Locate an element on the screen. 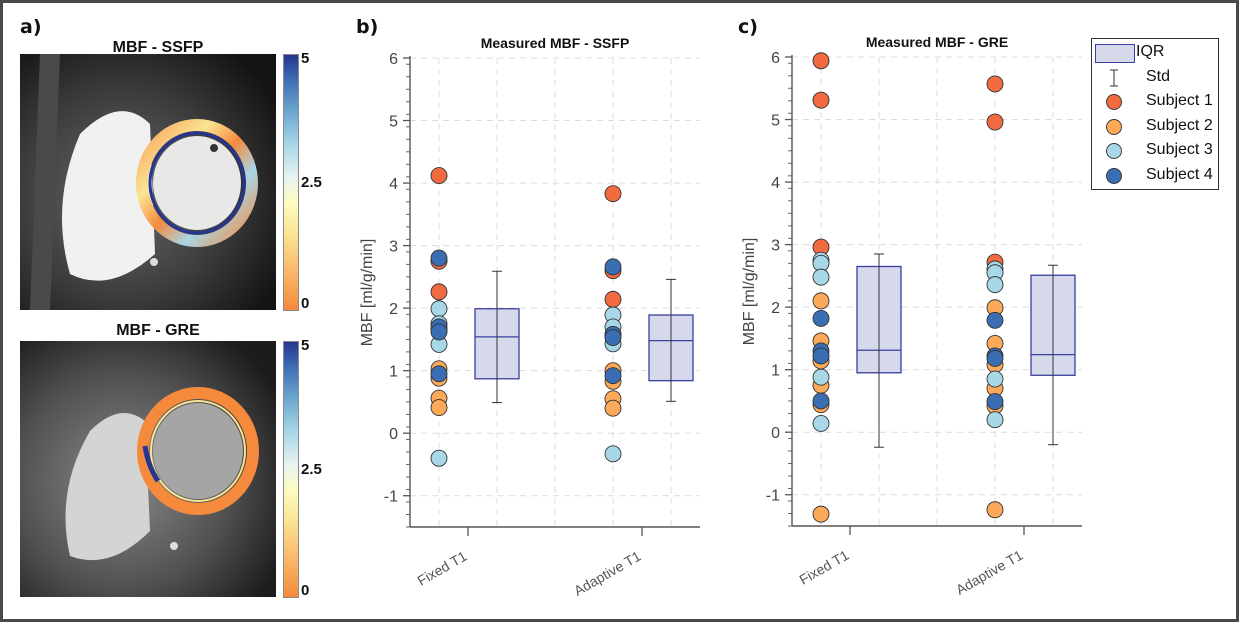 The height and width of the screenshot is (622, 1239). colorbar-ssfp-tick-max: 5 is located at coordinates (305, 58).